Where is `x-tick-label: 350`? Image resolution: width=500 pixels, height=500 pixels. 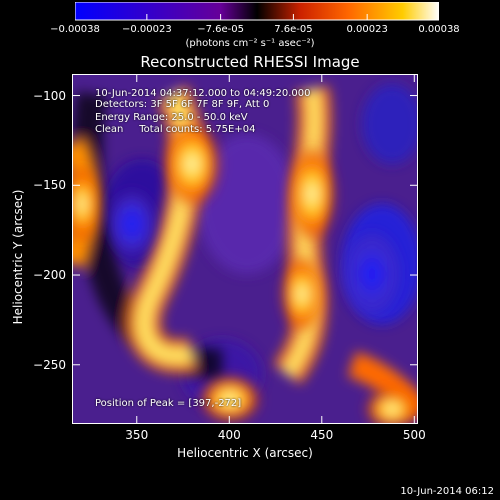 x-tick-label: 350 is located at coordinates (137, 435).